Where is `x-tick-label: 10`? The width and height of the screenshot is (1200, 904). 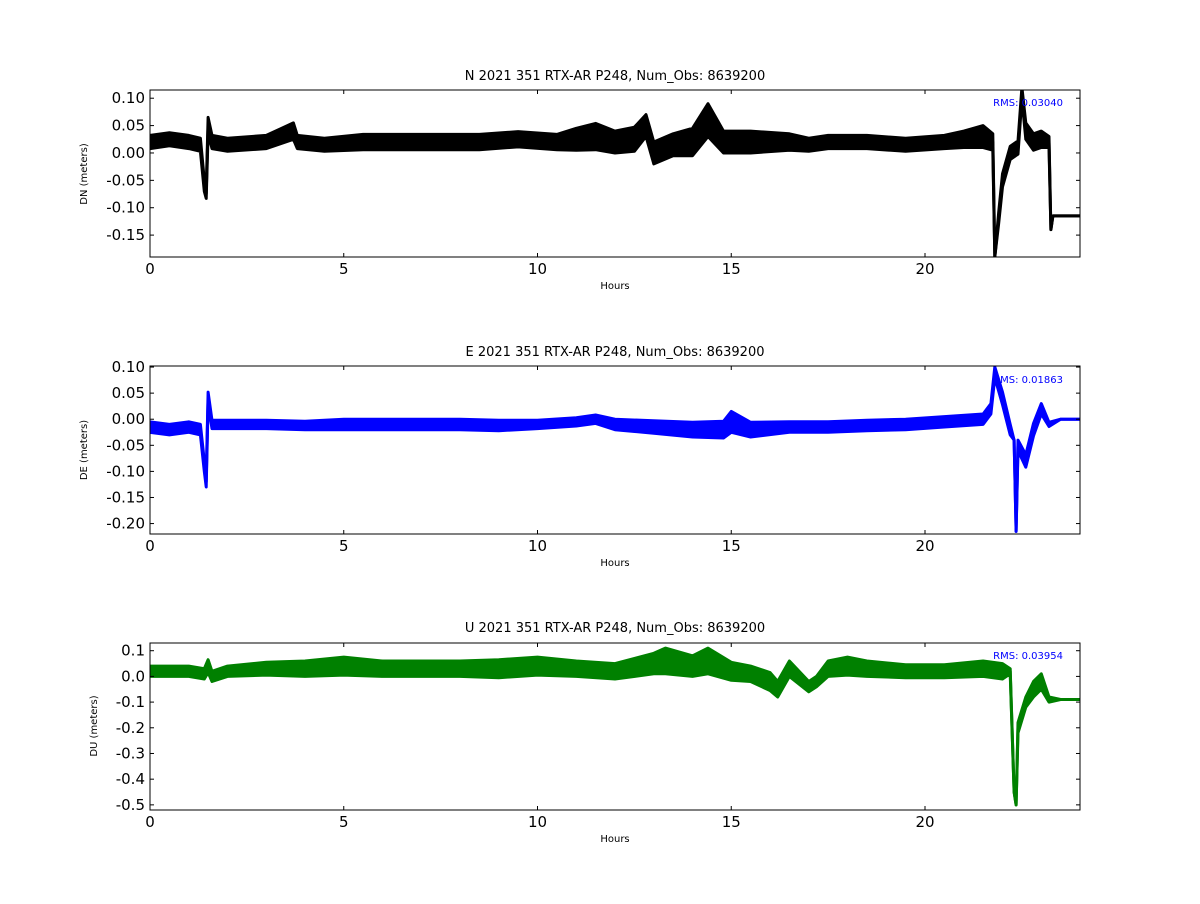
x-tick-label: 10 is located at coordinates (537, 546).